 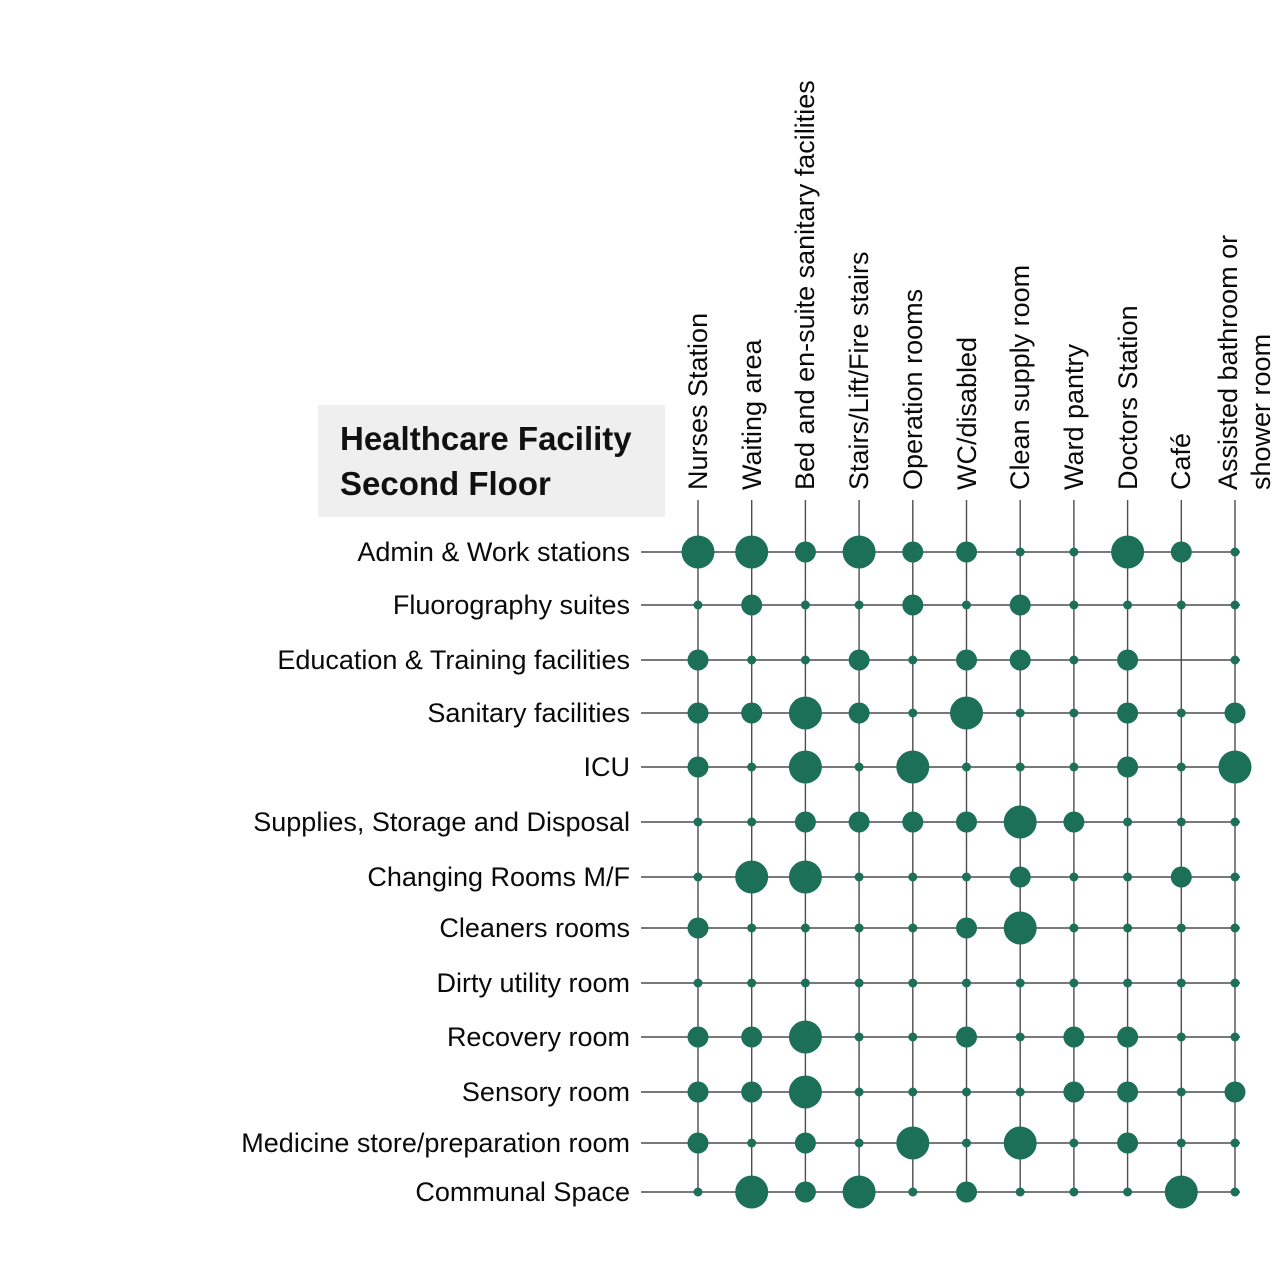 I want to click on chart-title-line1: Healthcare Facility, so click(x=486, y=438).